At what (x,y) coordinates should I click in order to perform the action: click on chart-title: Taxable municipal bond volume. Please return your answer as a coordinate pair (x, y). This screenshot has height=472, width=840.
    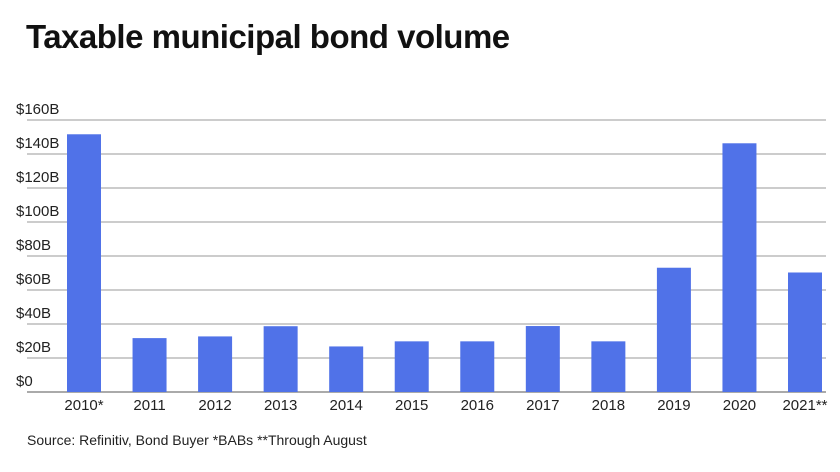
    Looking at the image, I should click on (268, 36).